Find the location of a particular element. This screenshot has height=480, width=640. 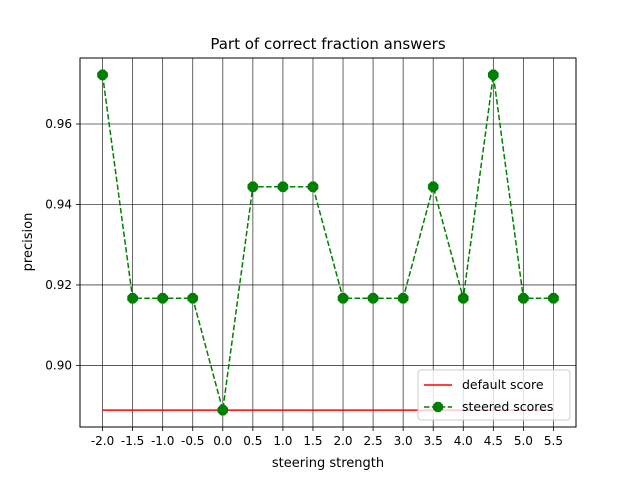

legend-box is located at coordinates (494, 395).